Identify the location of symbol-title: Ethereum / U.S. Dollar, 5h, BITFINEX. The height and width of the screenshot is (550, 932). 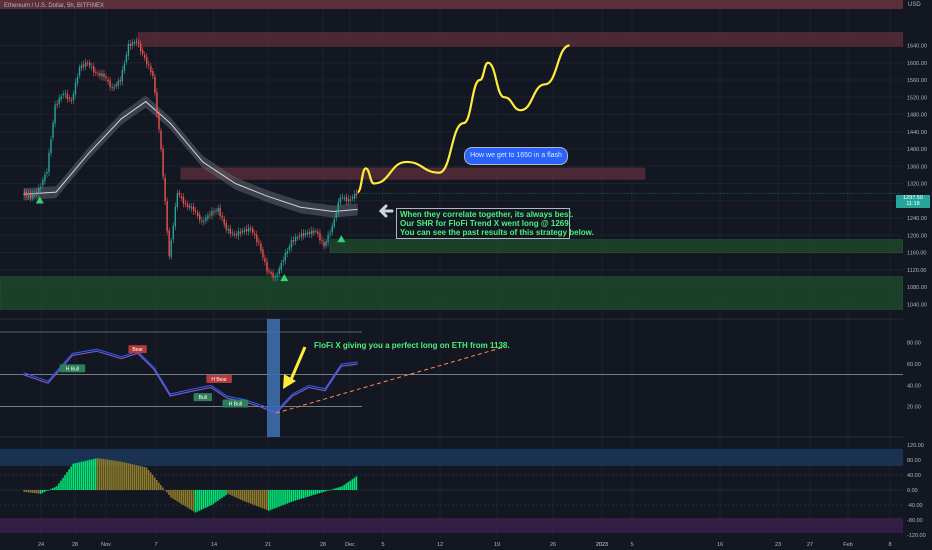
(54, 6).